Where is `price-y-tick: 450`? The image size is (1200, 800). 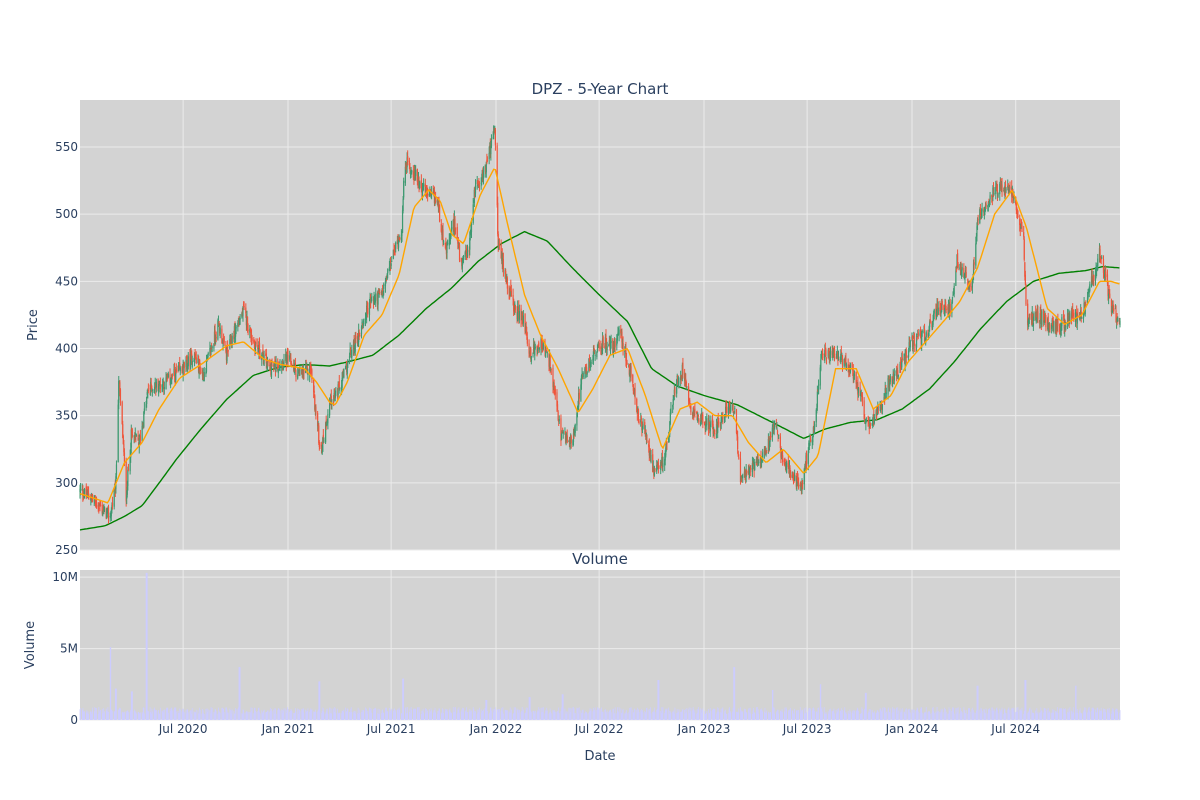 price-y-tick: 450 is located at coordinates (66, 281).